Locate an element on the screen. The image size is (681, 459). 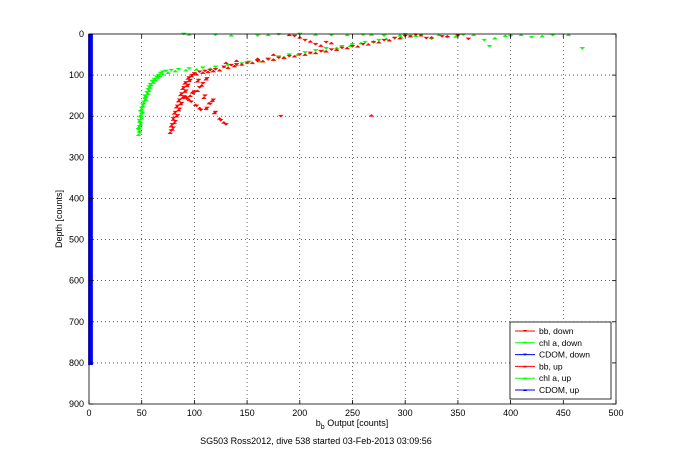
y-tick-label: 900 is located at coordinates (76, 404).